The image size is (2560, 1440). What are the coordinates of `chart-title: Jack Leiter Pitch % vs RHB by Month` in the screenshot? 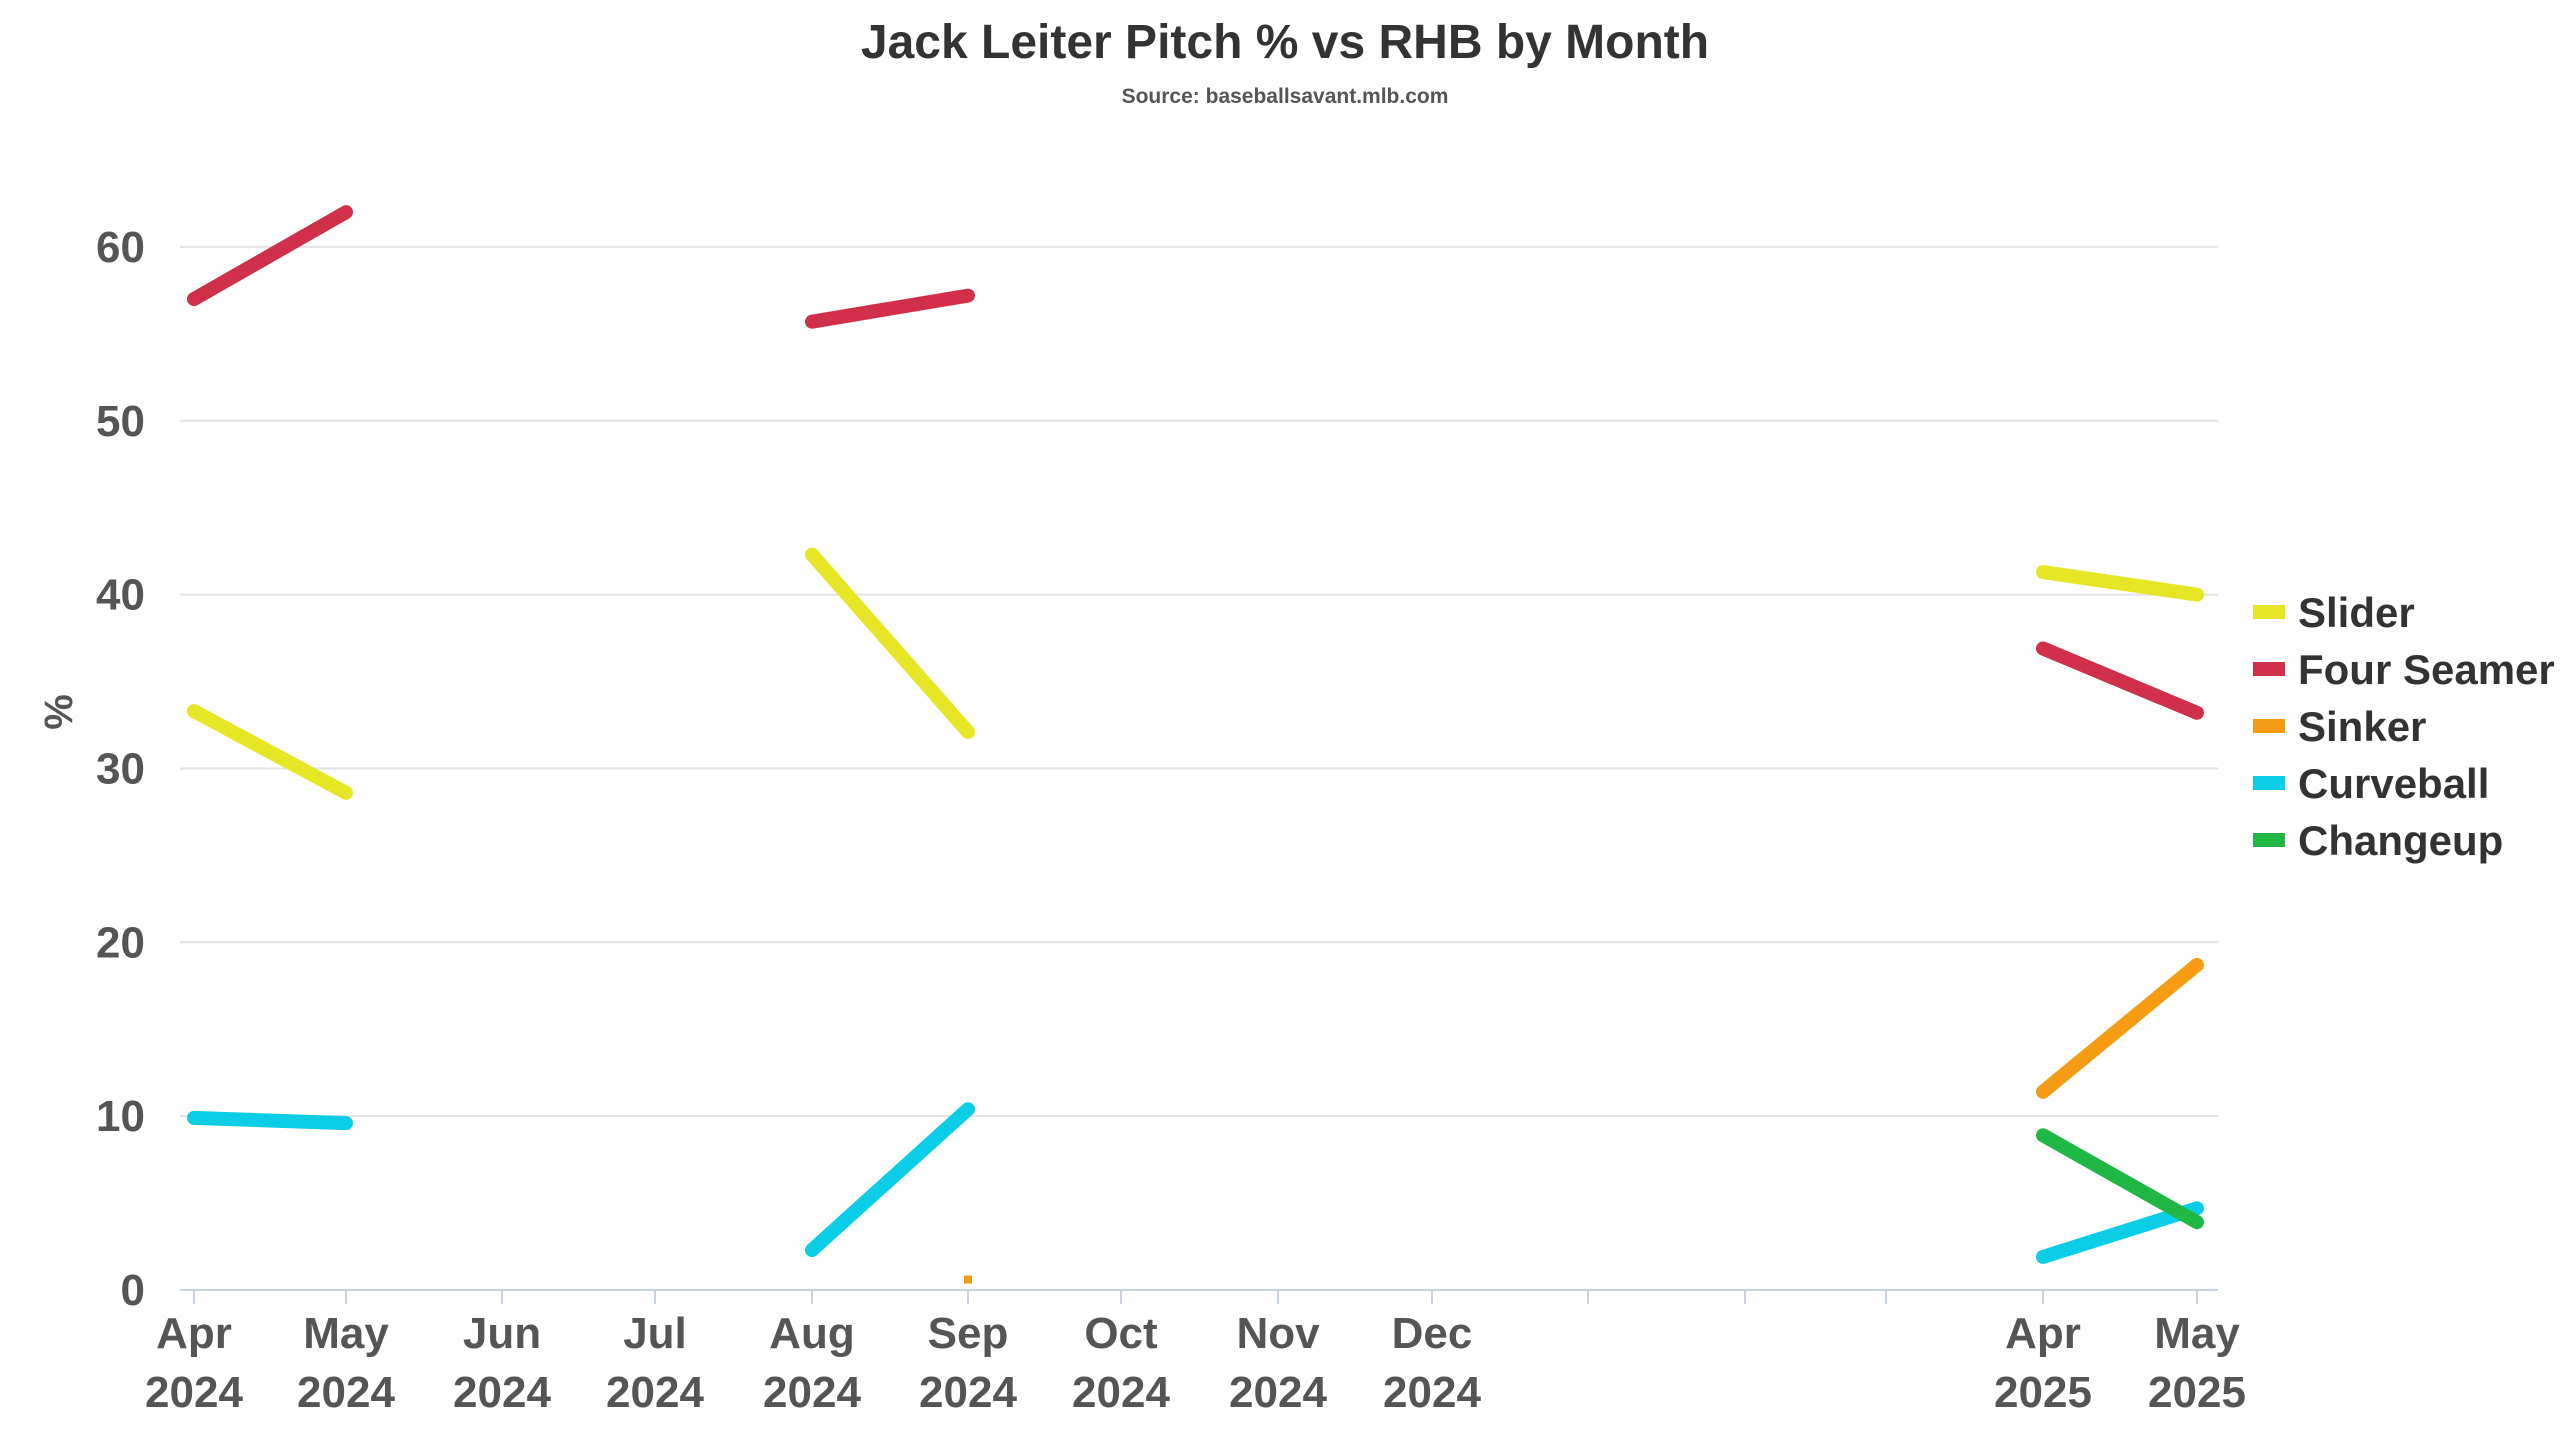 It's located at (1285, 42).